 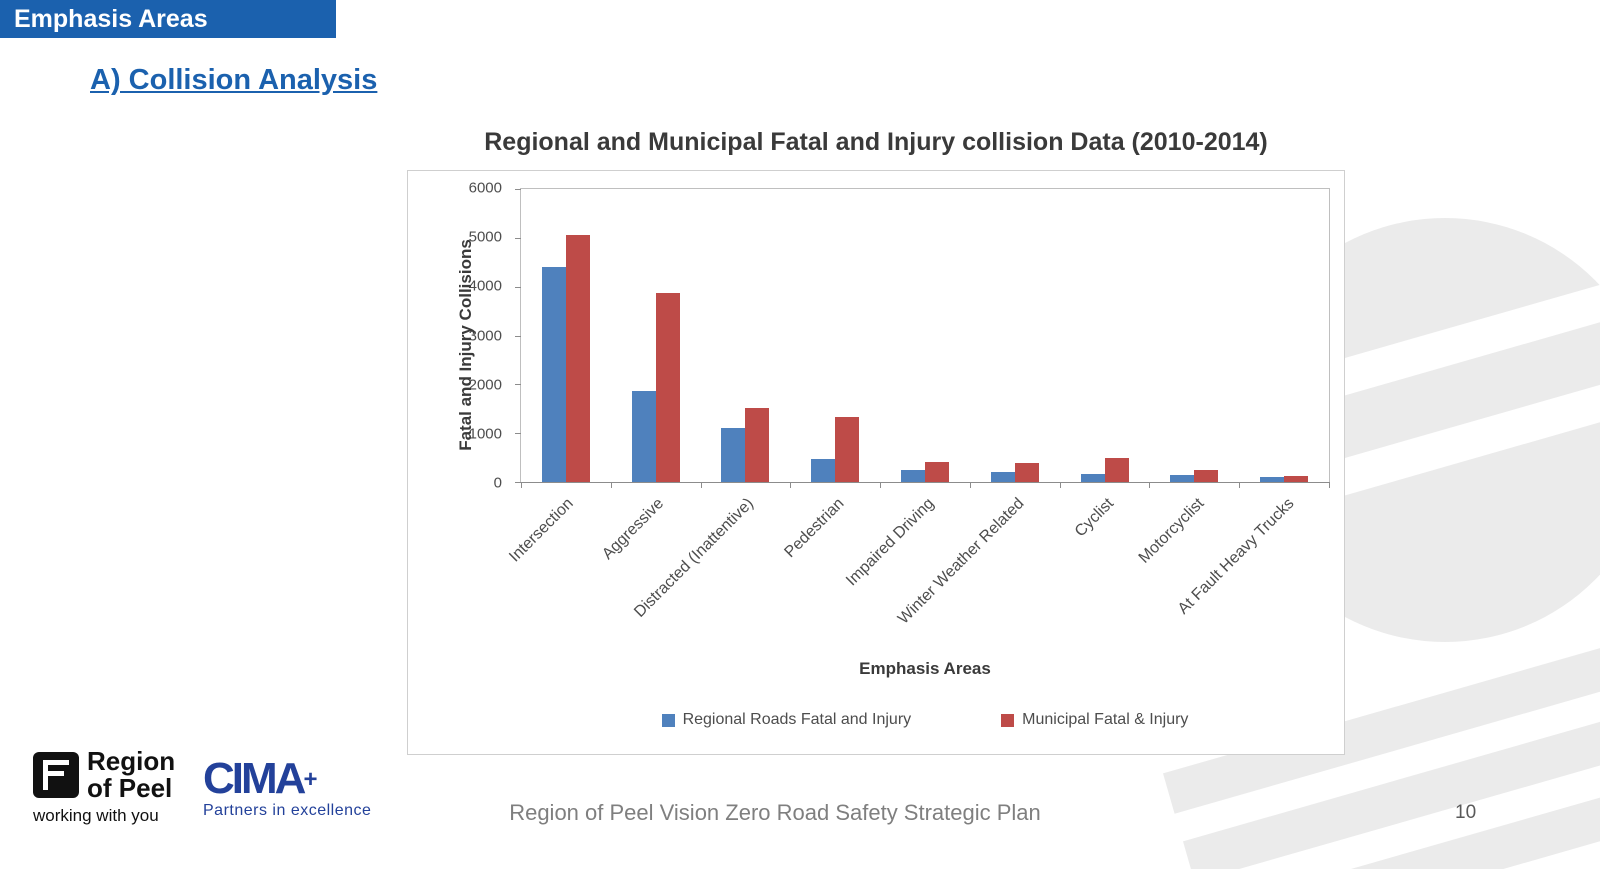 I want to click on x-label-slot: At Fault Heavy Trucks, so click(x=1252, y=571).